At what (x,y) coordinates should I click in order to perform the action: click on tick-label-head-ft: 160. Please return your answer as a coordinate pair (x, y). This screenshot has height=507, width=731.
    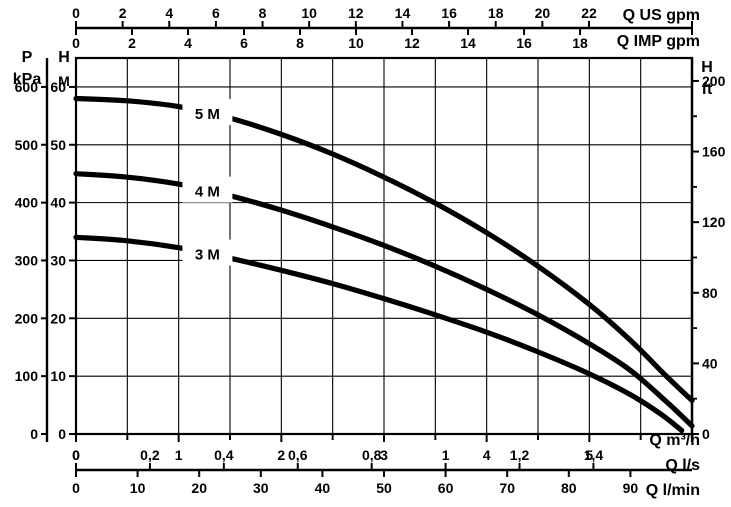
    Looking at the image, I should click on (714, 152).